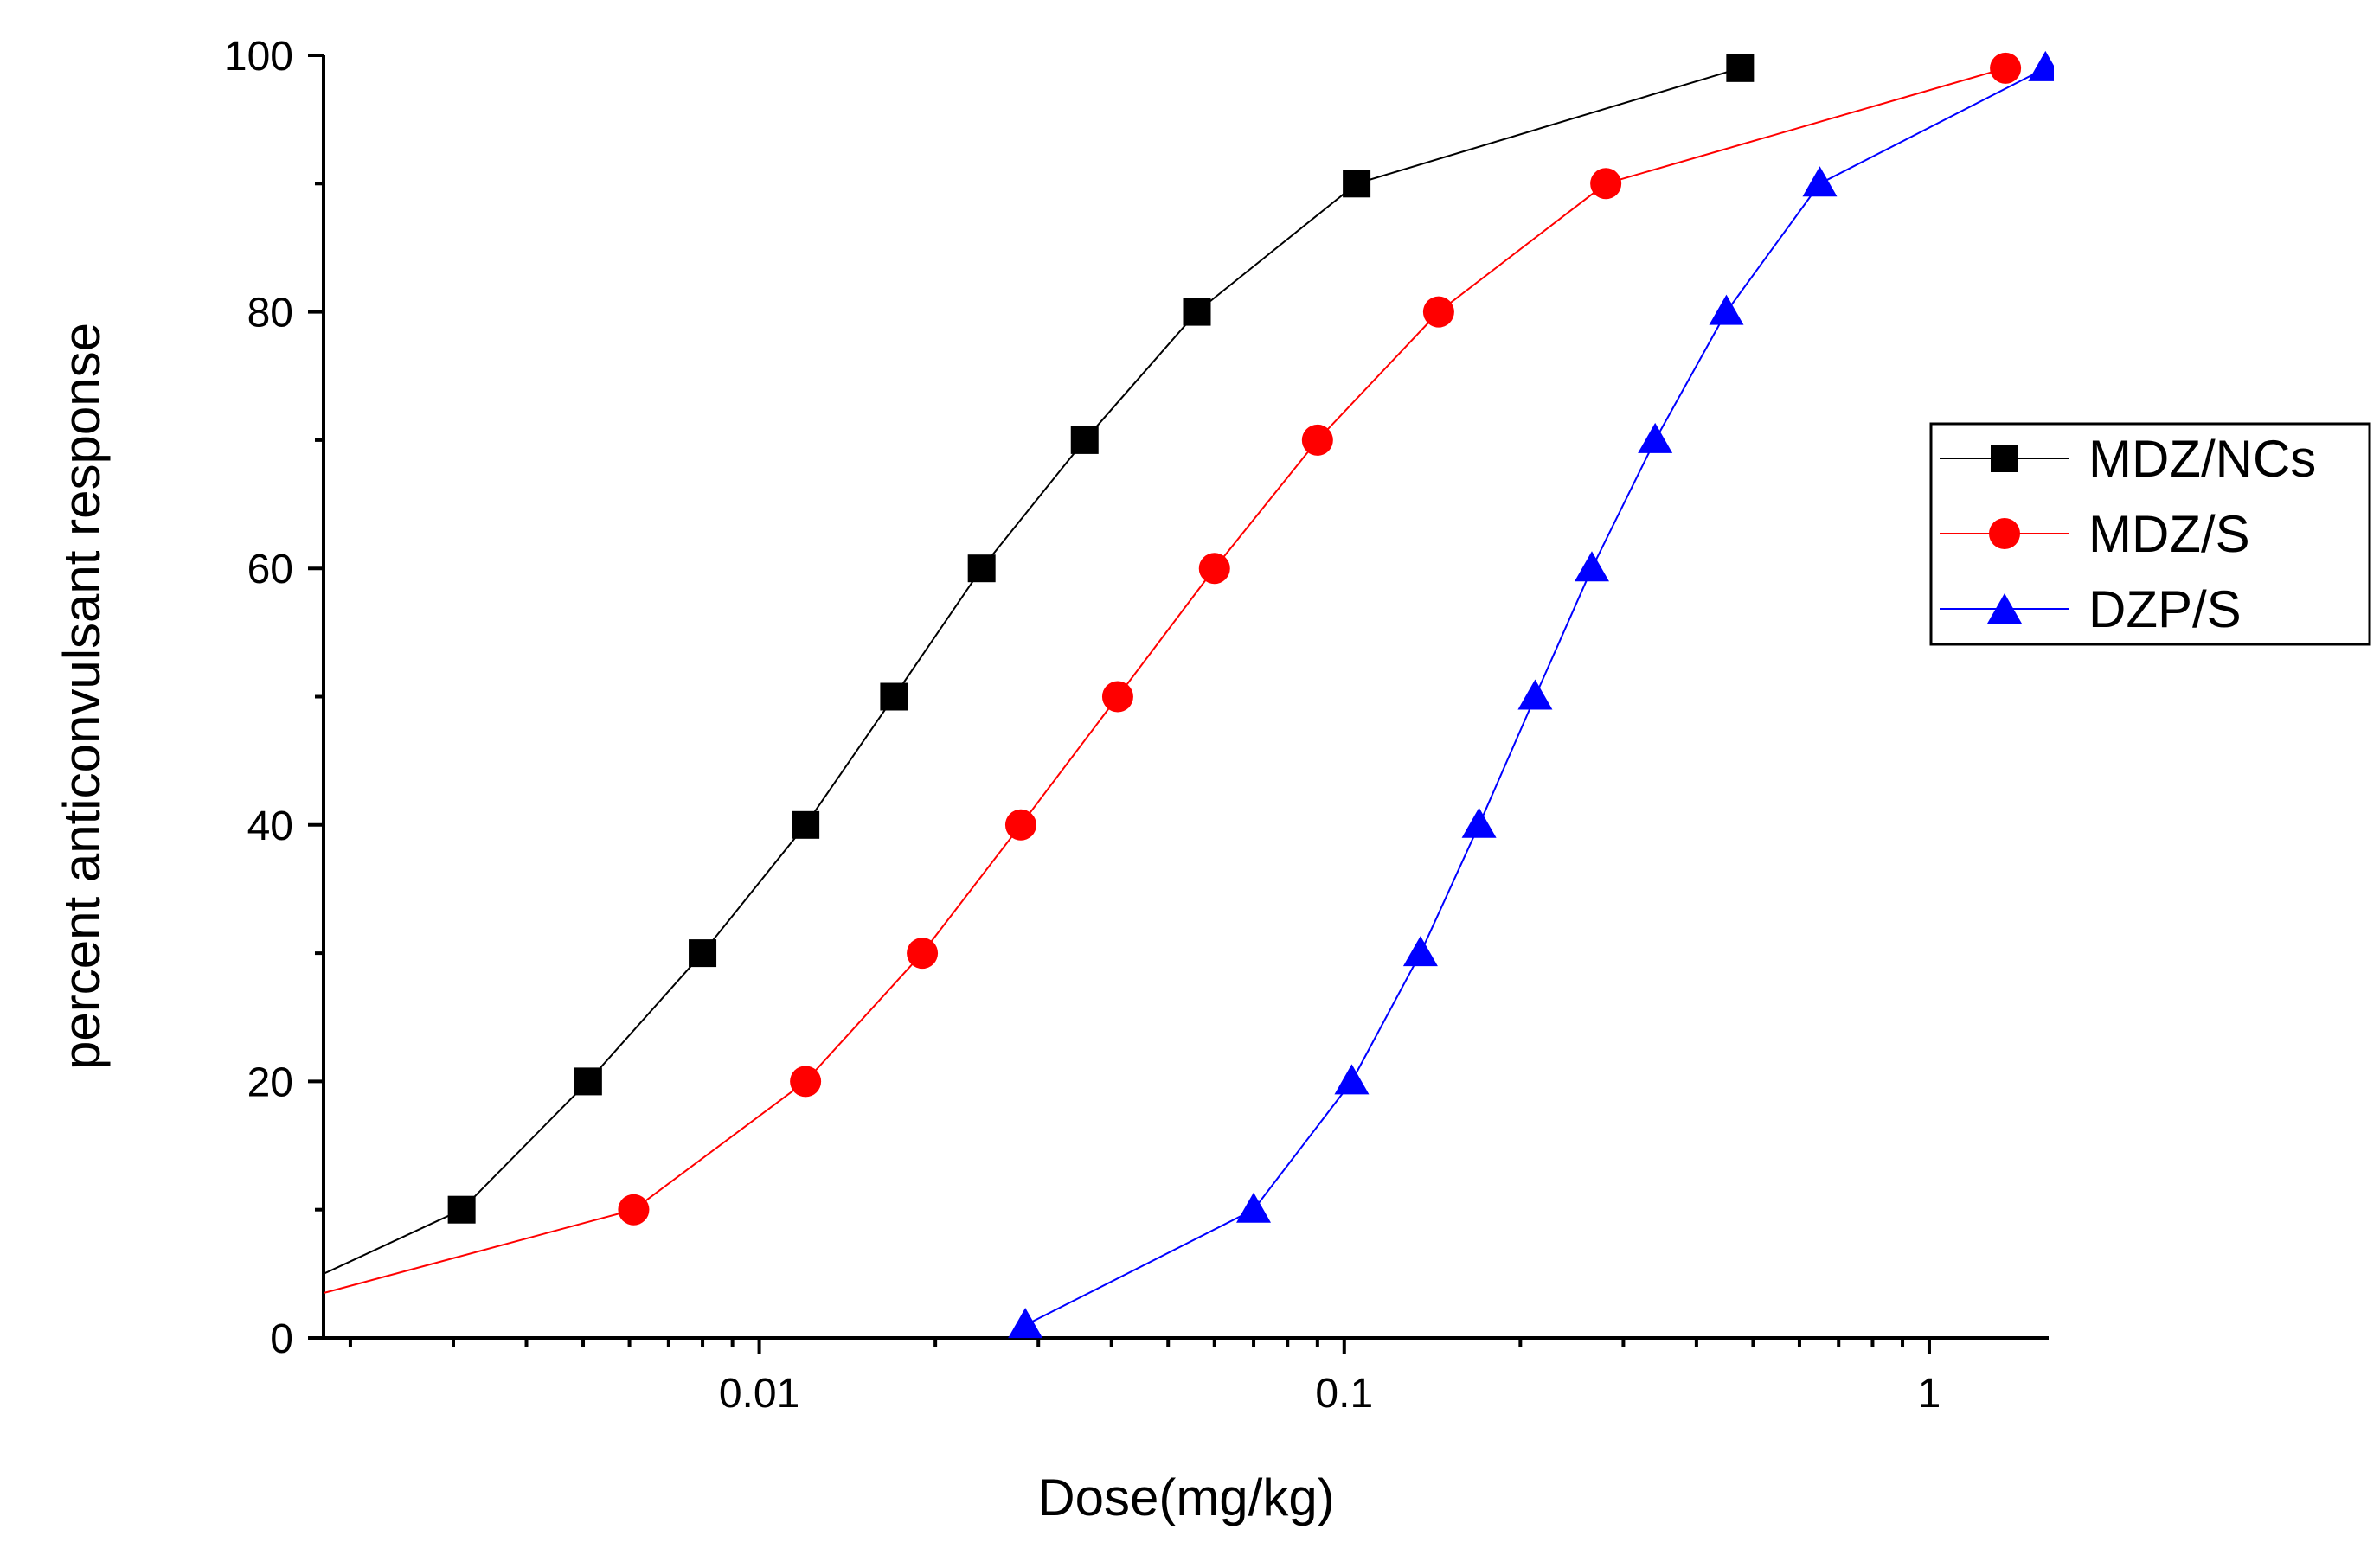  I want to click on x-ticks: 0.01 0.1 1, so click(1144, 1377).